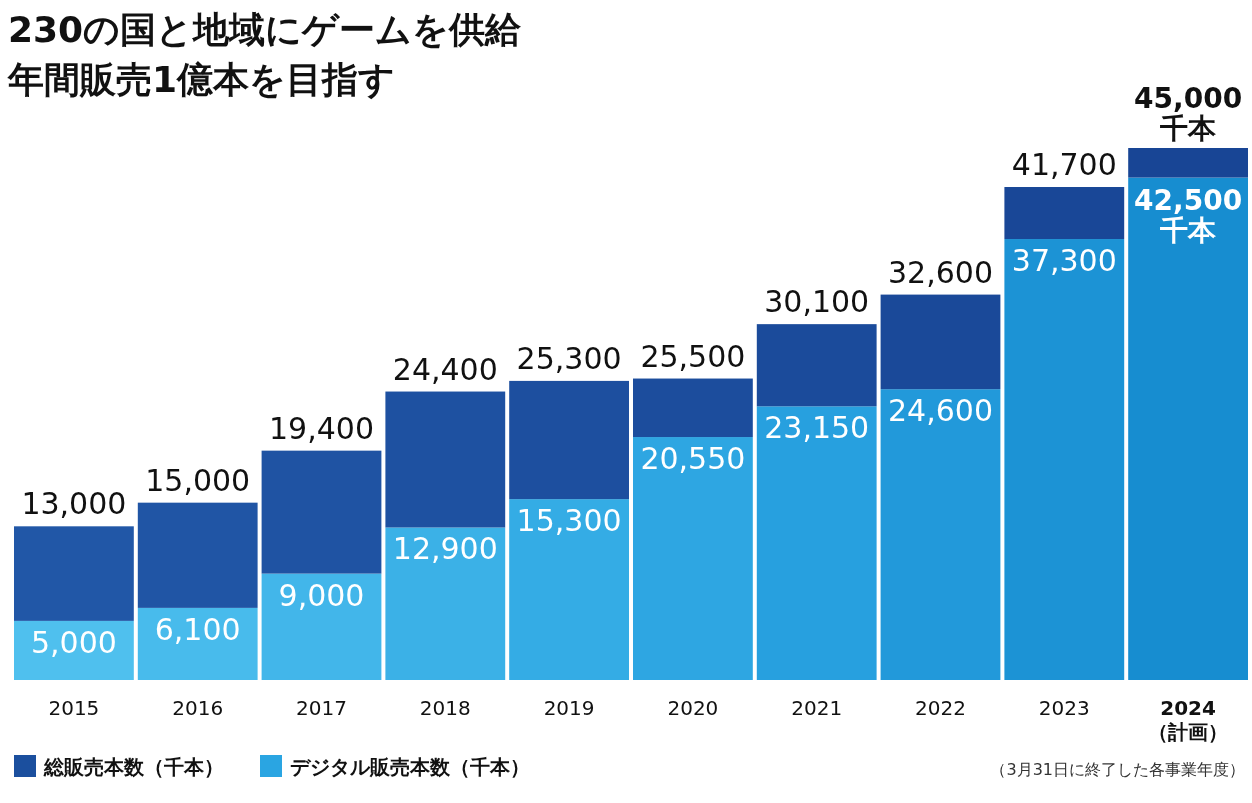 This screenshot has width=1252, height=803. Describe the element at coordinates (940, 411) in the screenshot. I see `data-label: 24,600` at that location.